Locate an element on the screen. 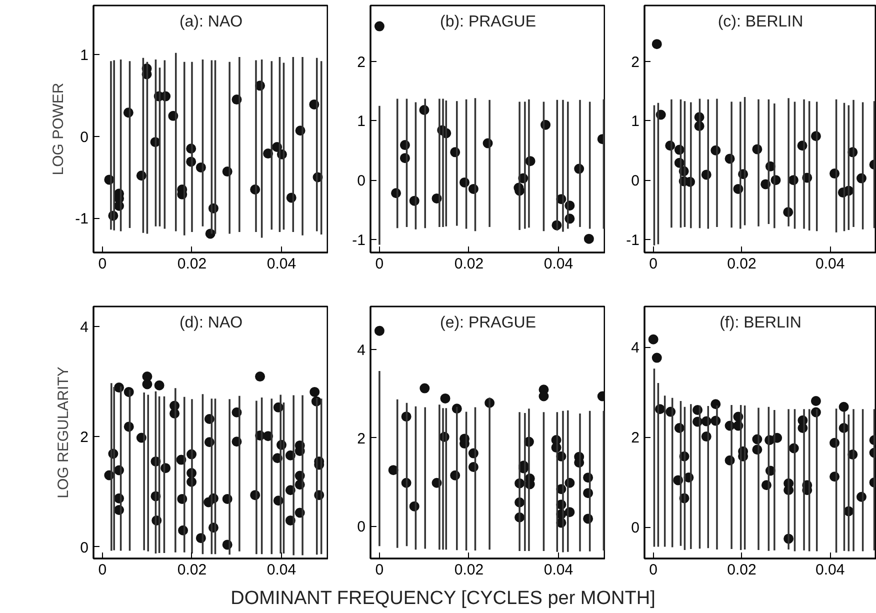  chart-title: (f): BERLIN is located at coordinates (761, 323).